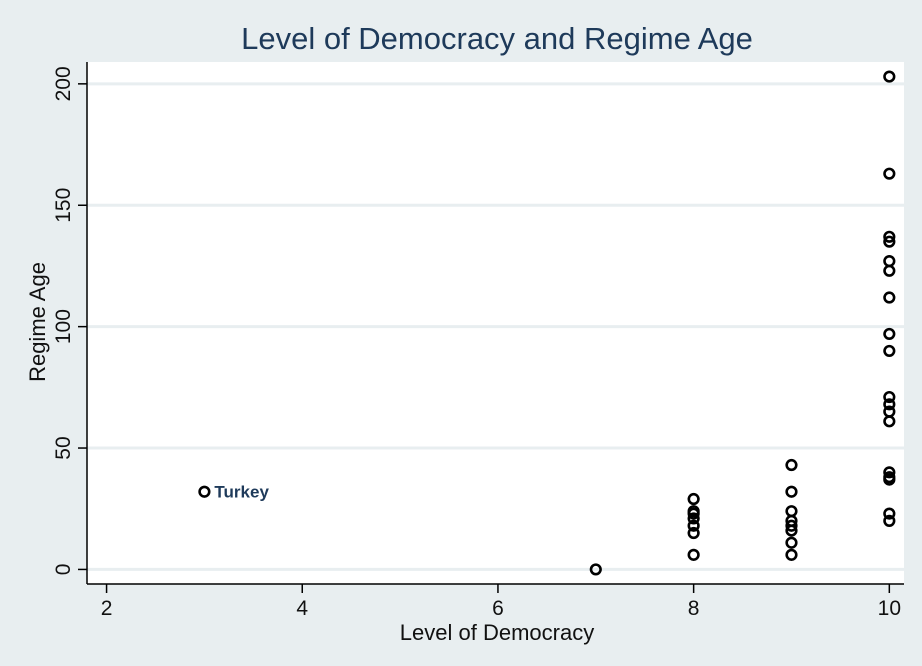  What do you see at coordinates (37, 322) in the screenshot?
I see `y-axis-label: Regime Age` at bounding box center [37, 322].